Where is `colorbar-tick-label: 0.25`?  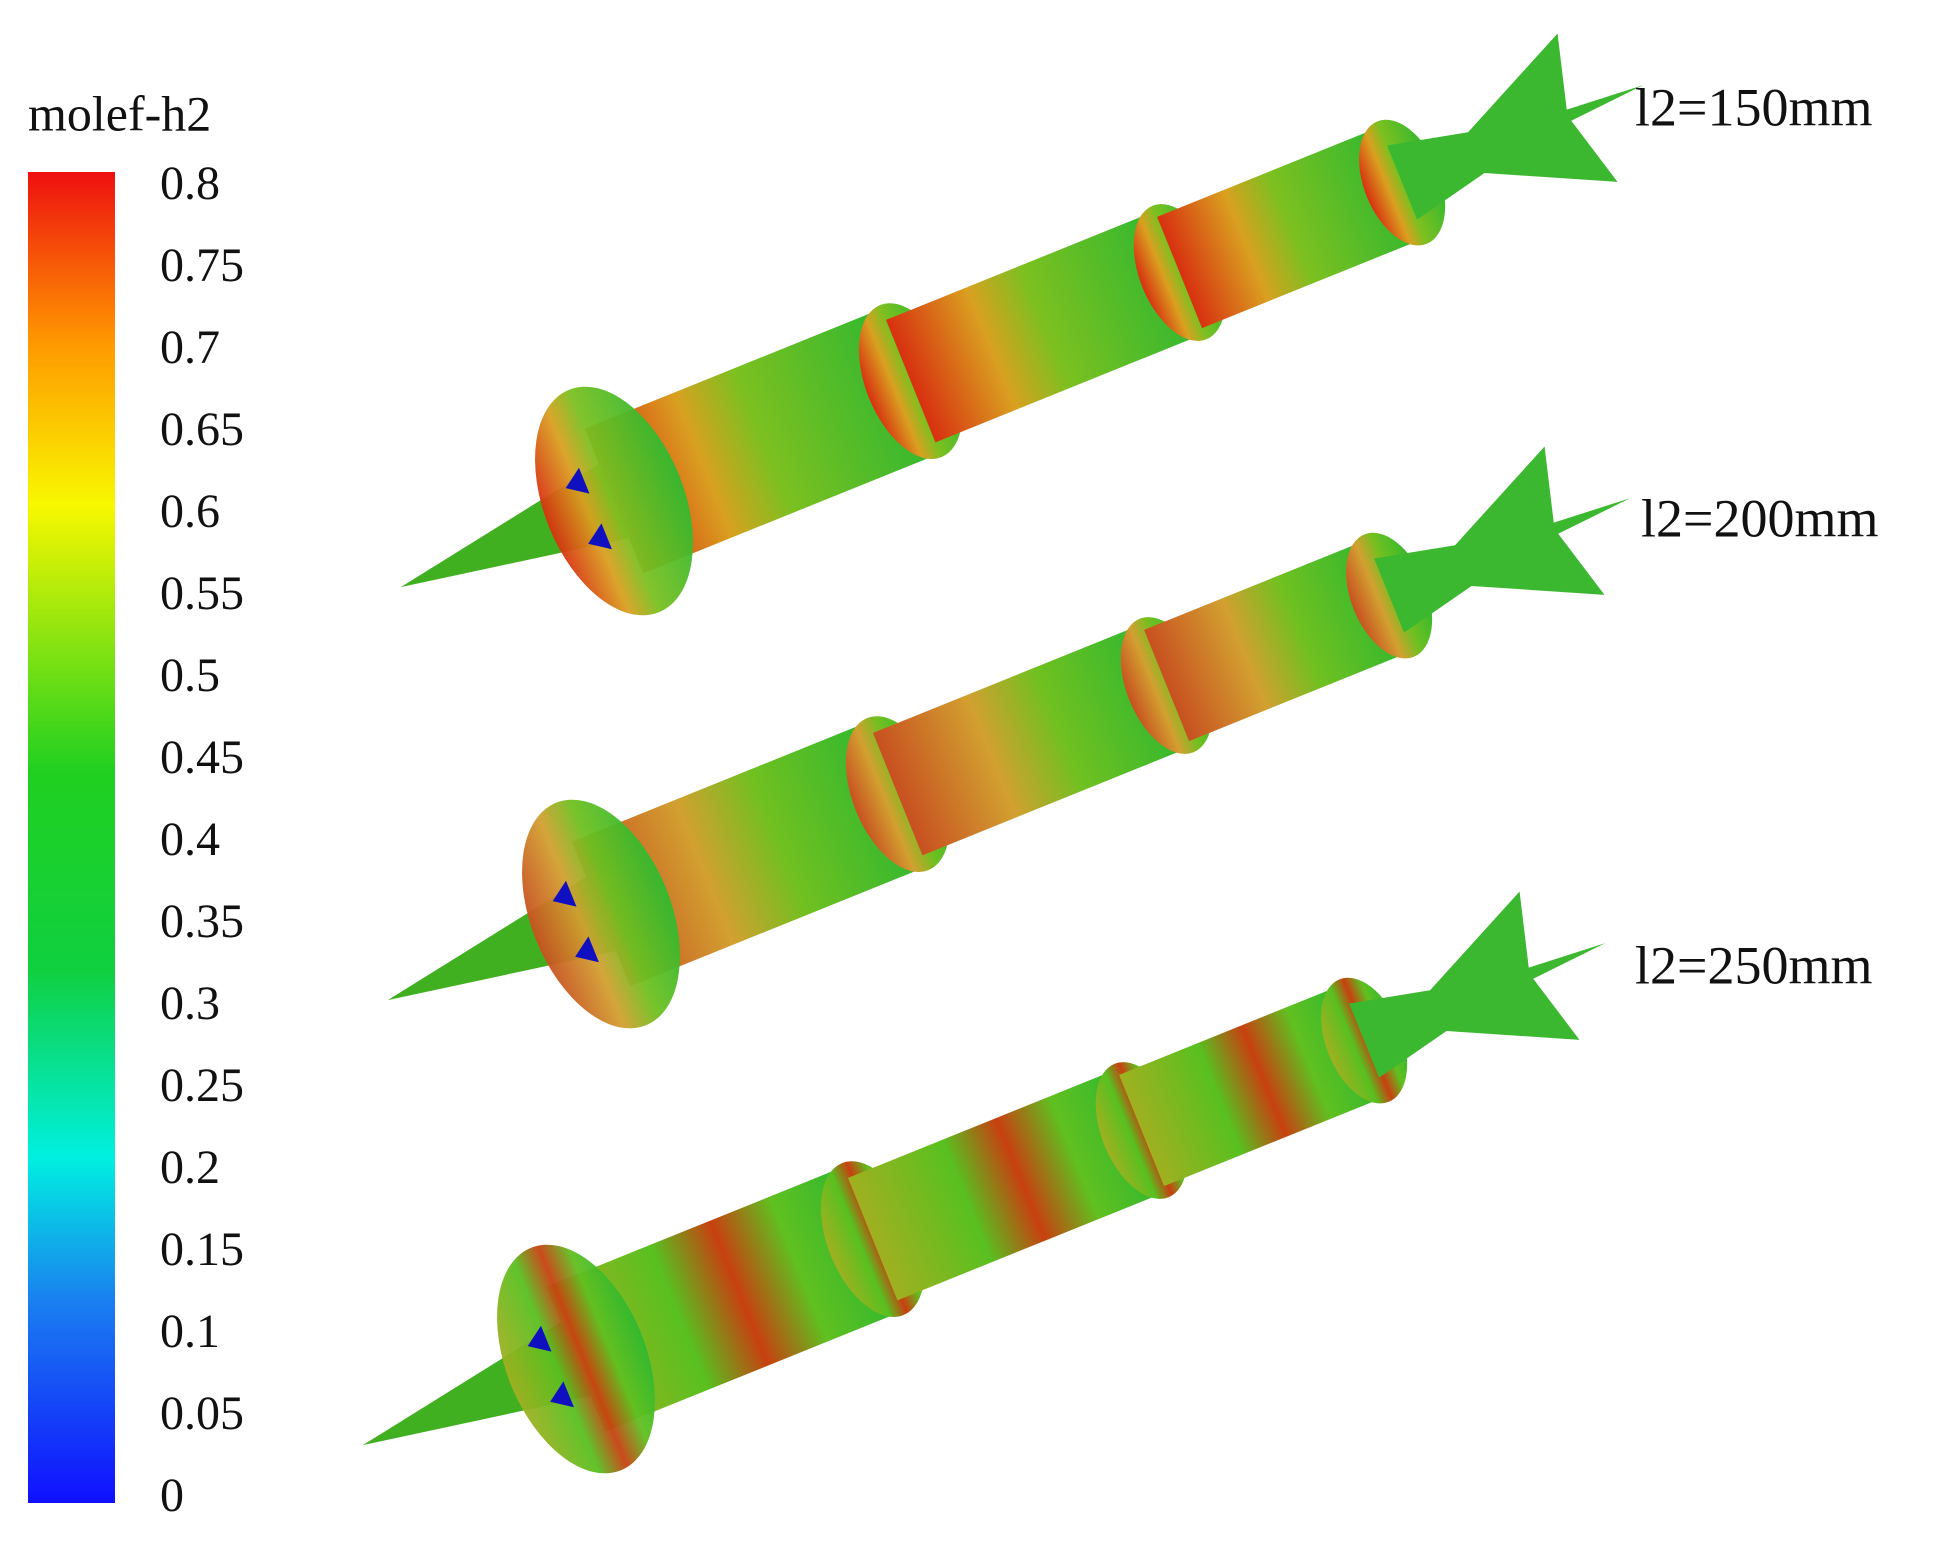 colorbar-tick-label: 0.25 is located at coordinates (202, 1085).